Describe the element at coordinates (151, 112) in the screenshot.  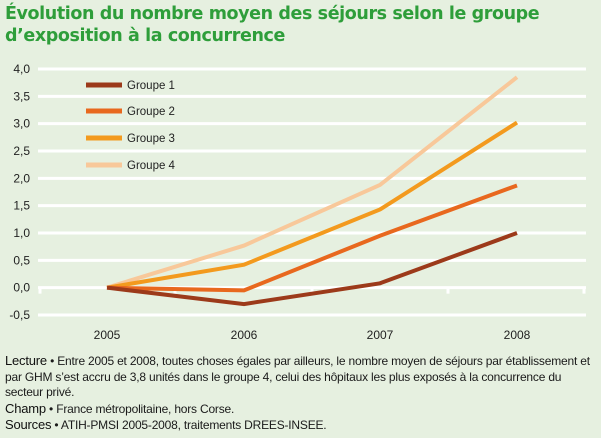
I see `legend-label: Groupe 2` at that location.